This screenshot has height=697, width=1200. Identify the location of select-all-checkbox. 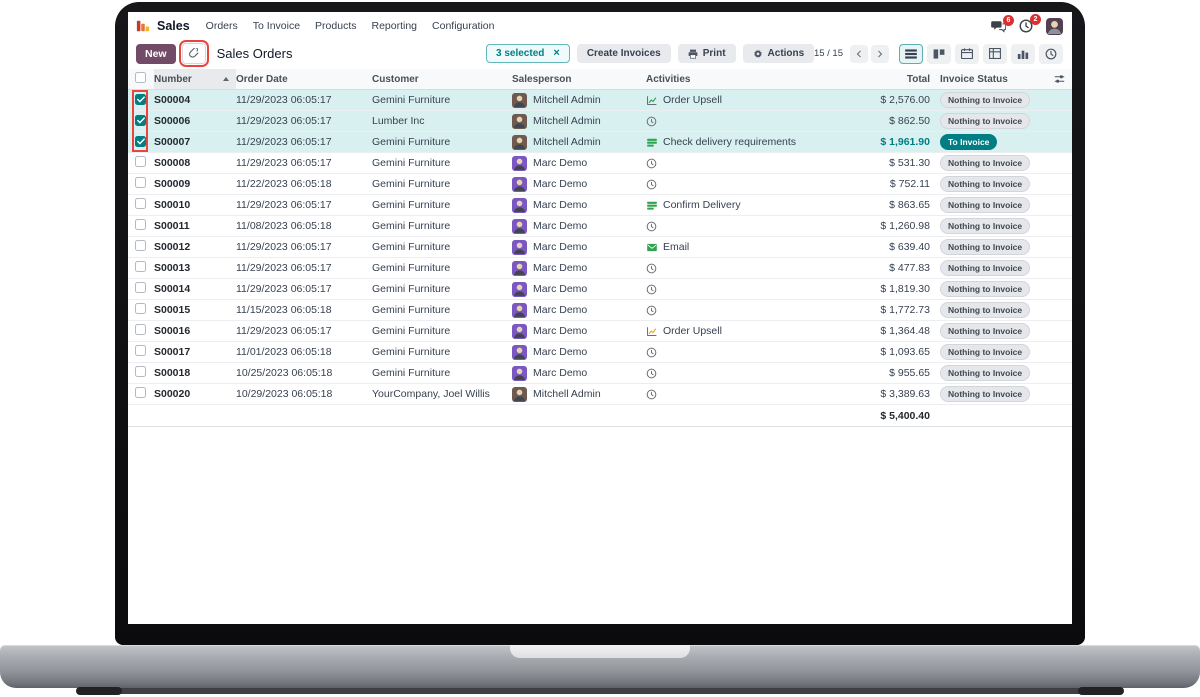
(140, 77).